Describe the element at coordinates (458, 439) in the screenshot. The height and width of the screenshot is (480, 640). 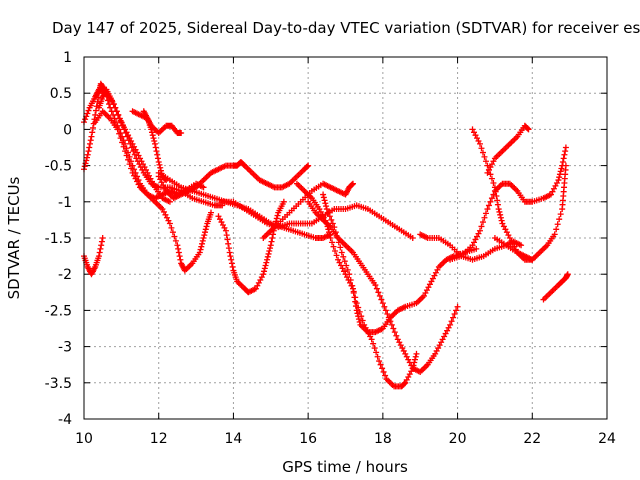
I see `x-tick-label: 20` at that location.